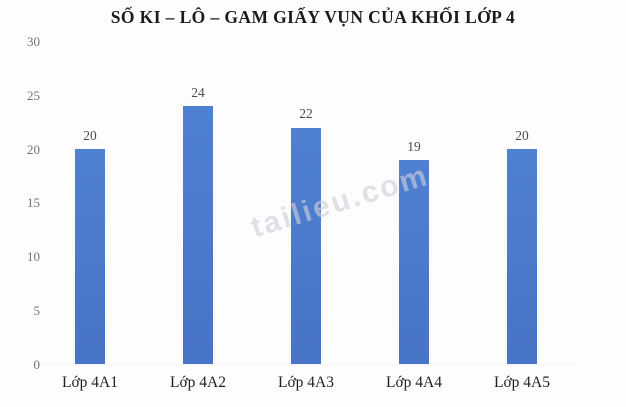 This screenshot has width=626, height=407. Describe the element at coordinates (20, 203) in the screenshot. I see `y-axis: 30 25 20 15 10 5 0` at that location.